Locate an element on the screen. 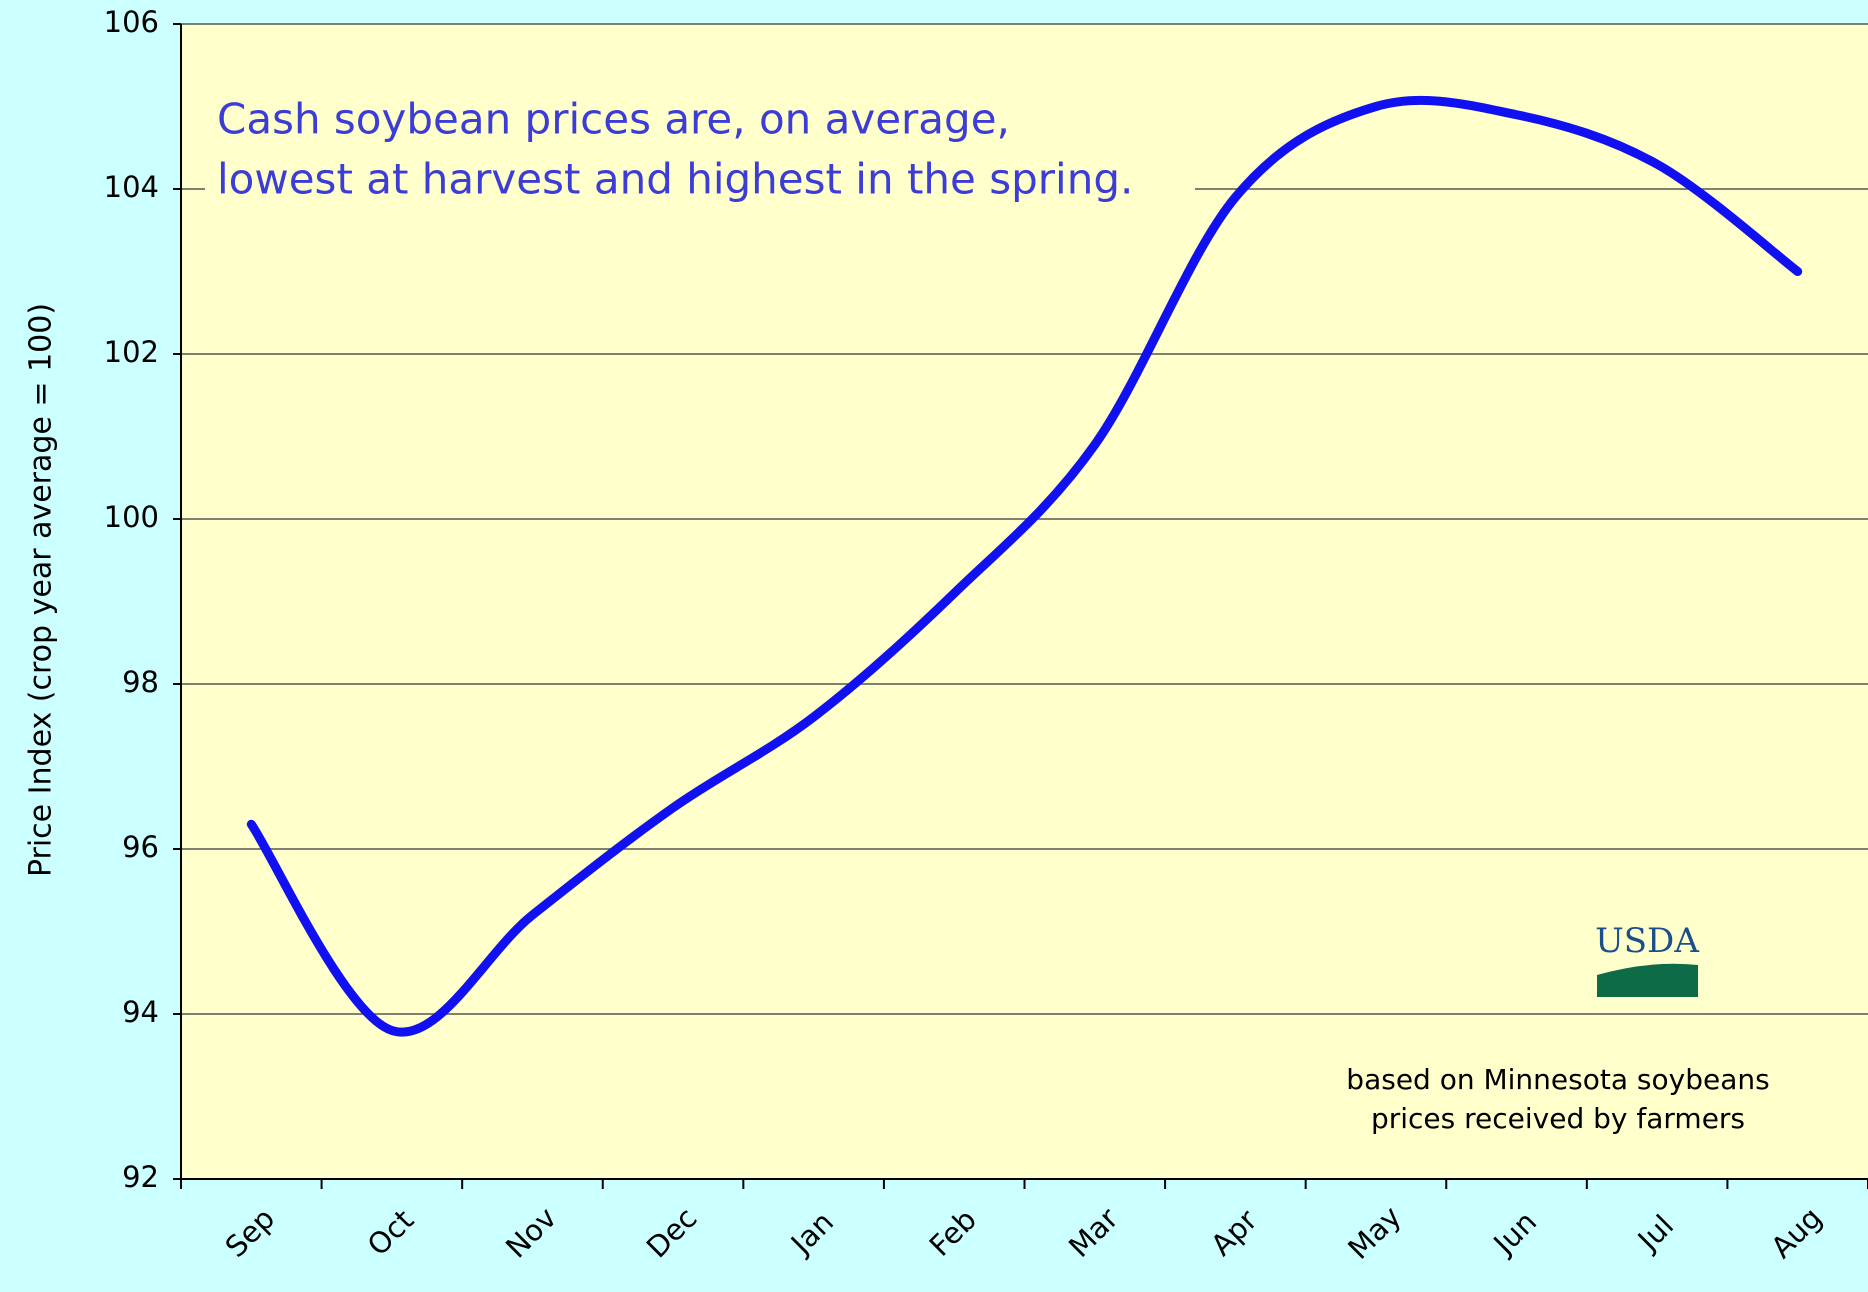  y-tick-label: 92 is located at coordinates (140, 1177).